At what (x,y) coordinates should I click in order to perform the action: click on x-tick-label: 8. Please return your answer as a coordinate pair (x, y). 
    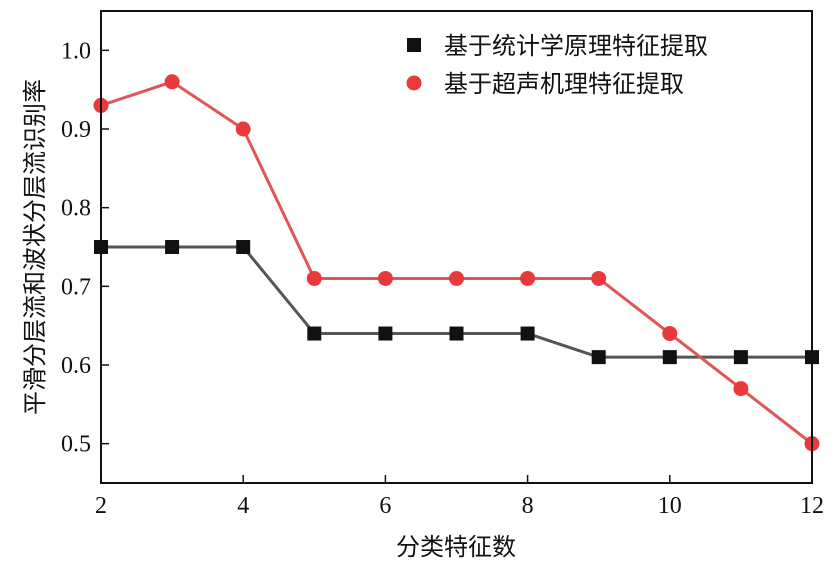
    Looking at the image, I should click on (528, 506).